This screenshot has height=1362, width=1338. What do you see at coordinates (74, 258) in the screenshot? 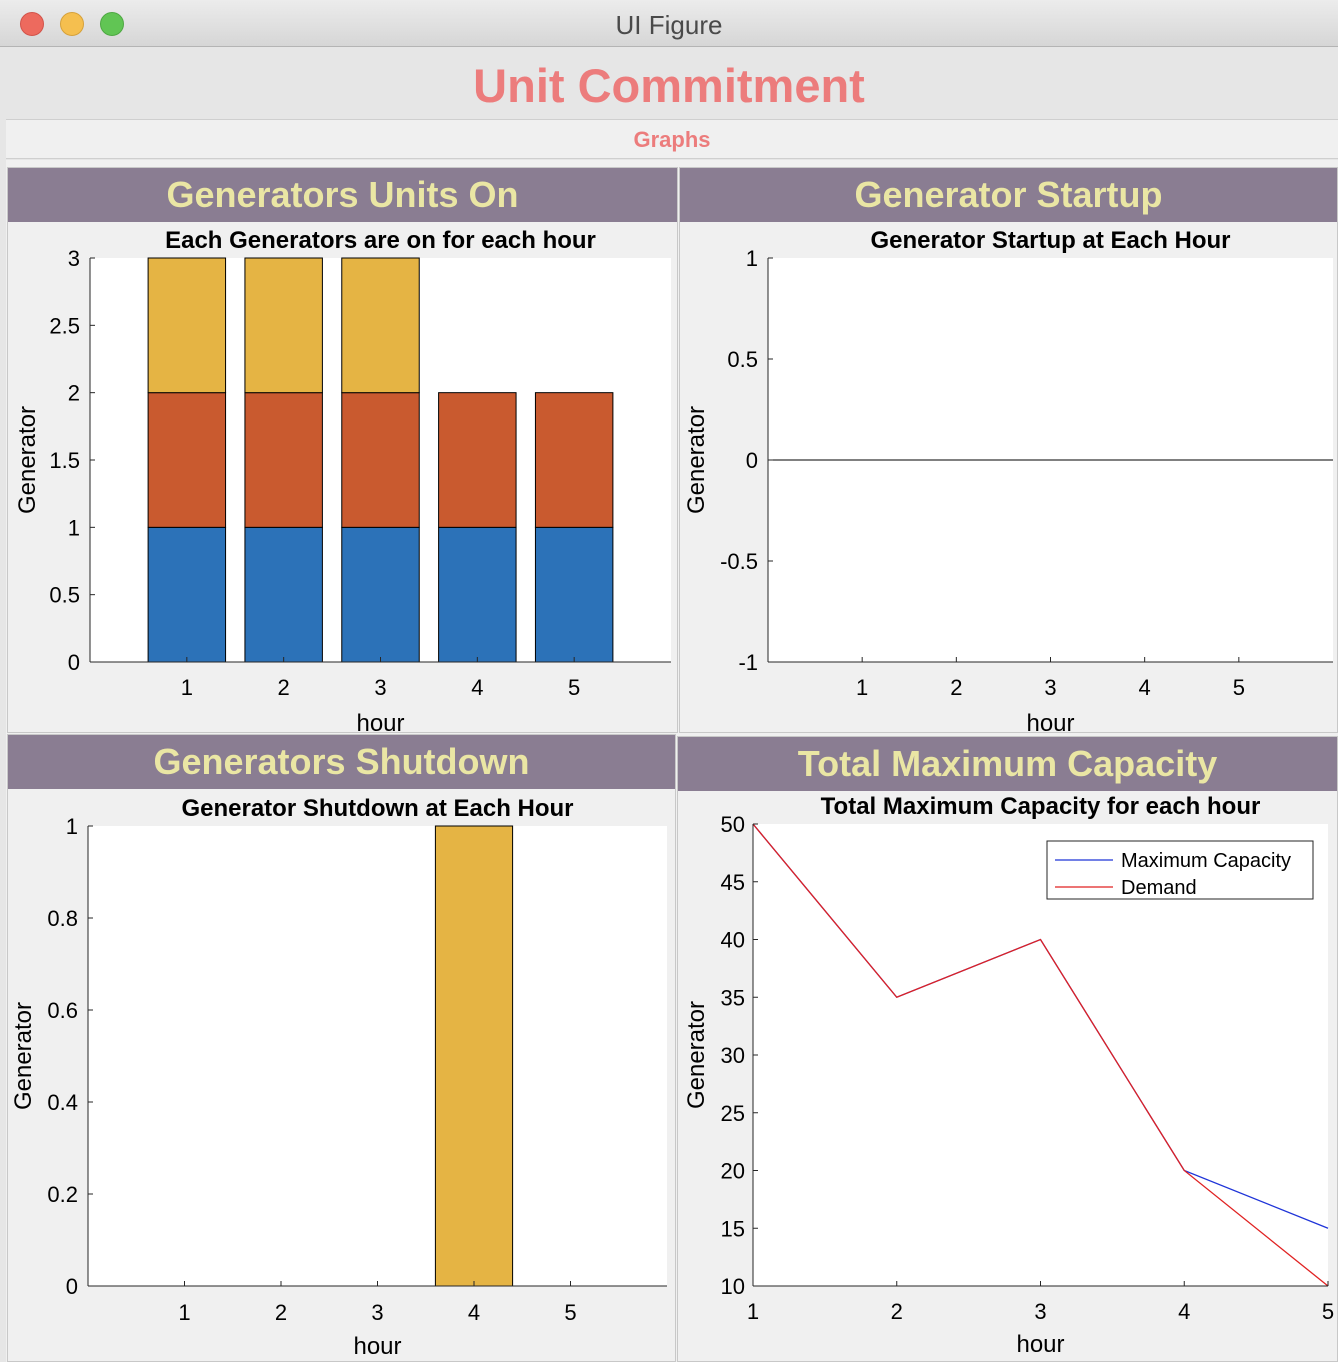
I see `y-tick-label: 3` at bounding box center [74, 258].